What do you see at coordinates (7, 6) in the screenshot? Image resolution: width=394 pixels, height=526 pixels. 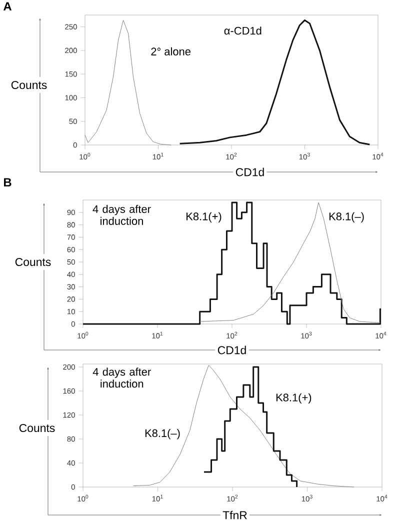 I see `text: A` at bounding box center [7, 6].